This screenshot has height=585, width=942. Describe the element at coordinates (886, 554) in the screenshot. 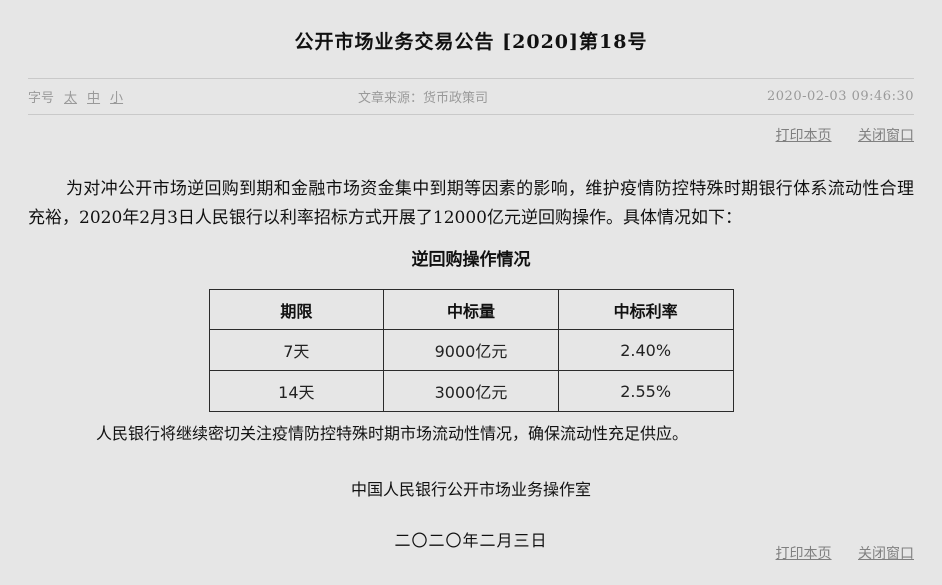

I see `close-window-link-bottom: 关闭窗口` at that location.